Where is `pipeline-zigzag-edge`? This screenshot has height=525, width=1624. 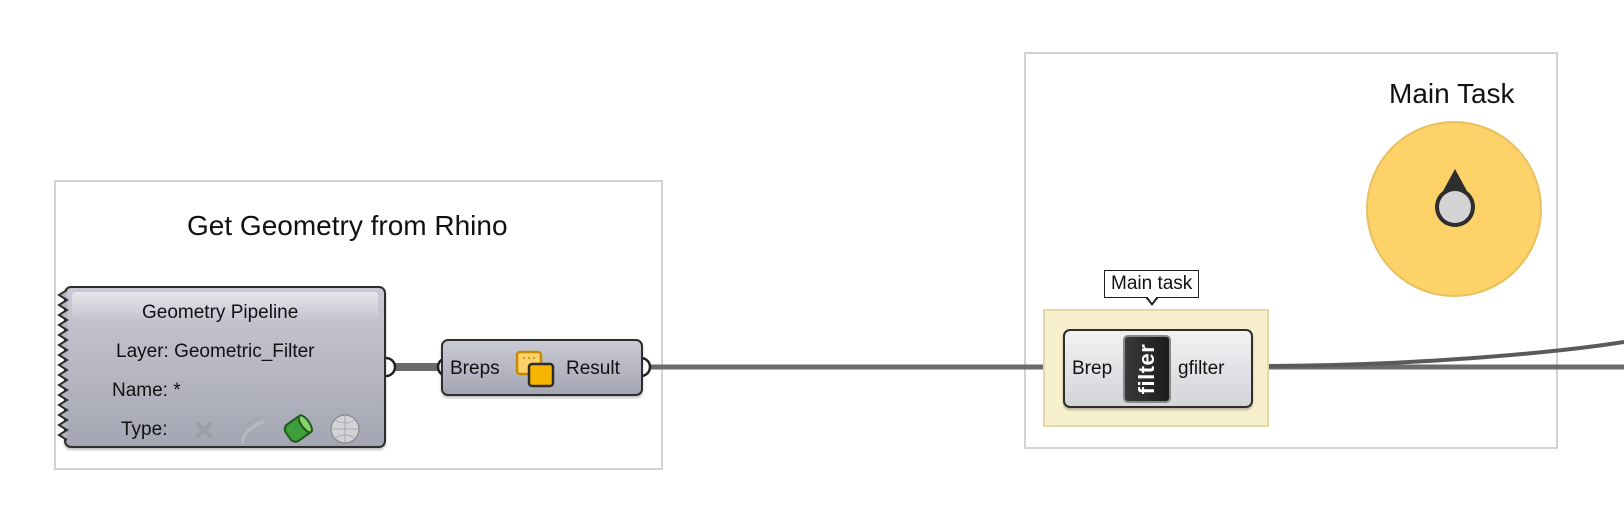
pipeline-zigzag-edge is located at coordinates (63, 365).